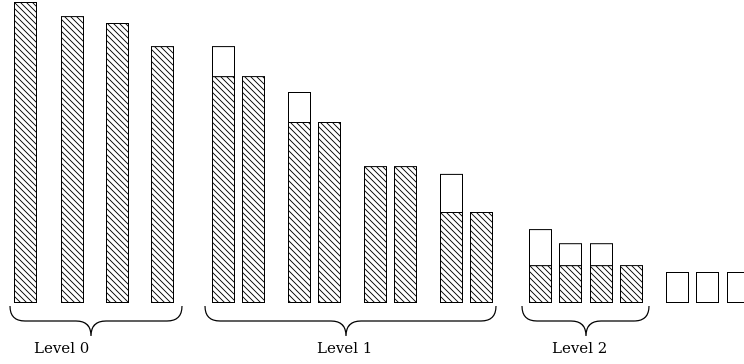 This screenshot has width=744, height=364. What do you see at coordinates (707, 287) in the screenshot?
I see `level-3-bar-1-empty` at bounding box center [707, 287].